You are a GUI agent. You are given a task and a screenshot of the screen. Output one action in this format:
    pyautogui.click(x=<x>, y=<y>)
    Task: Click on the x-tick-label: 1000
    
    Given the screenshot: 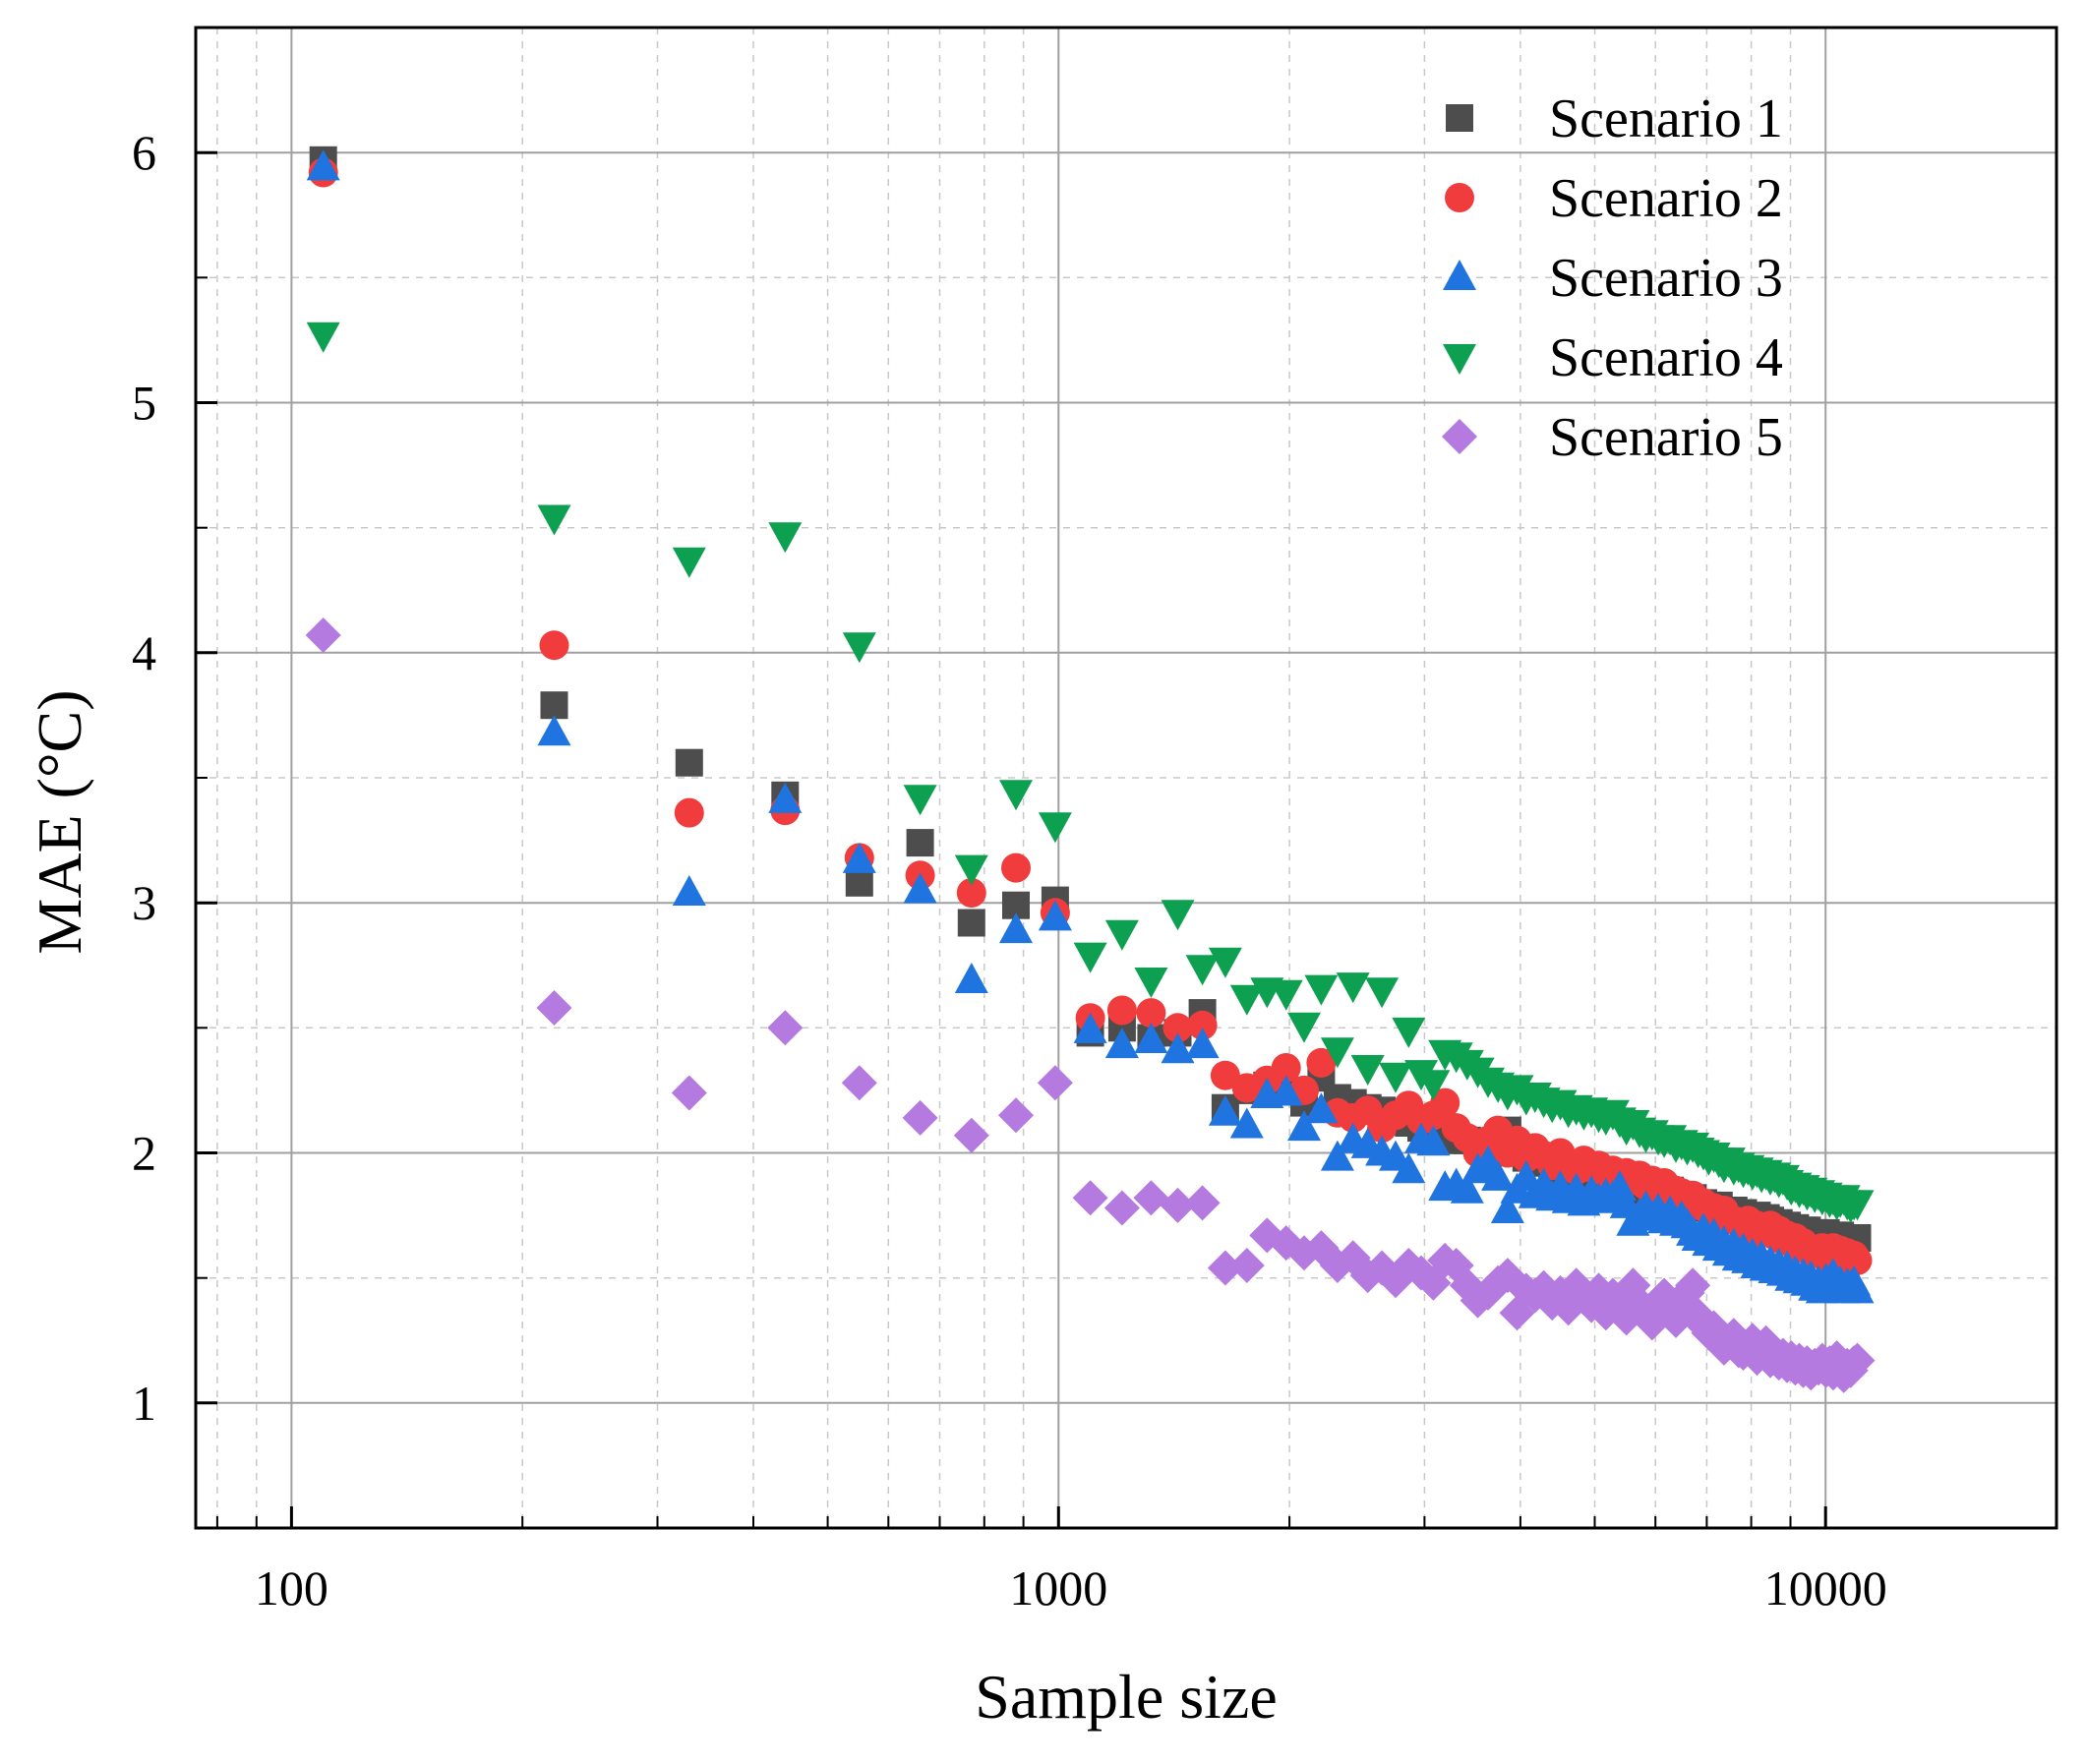 What is the action you would take?
    pyautogui.click(x=1058, y=1588)
    